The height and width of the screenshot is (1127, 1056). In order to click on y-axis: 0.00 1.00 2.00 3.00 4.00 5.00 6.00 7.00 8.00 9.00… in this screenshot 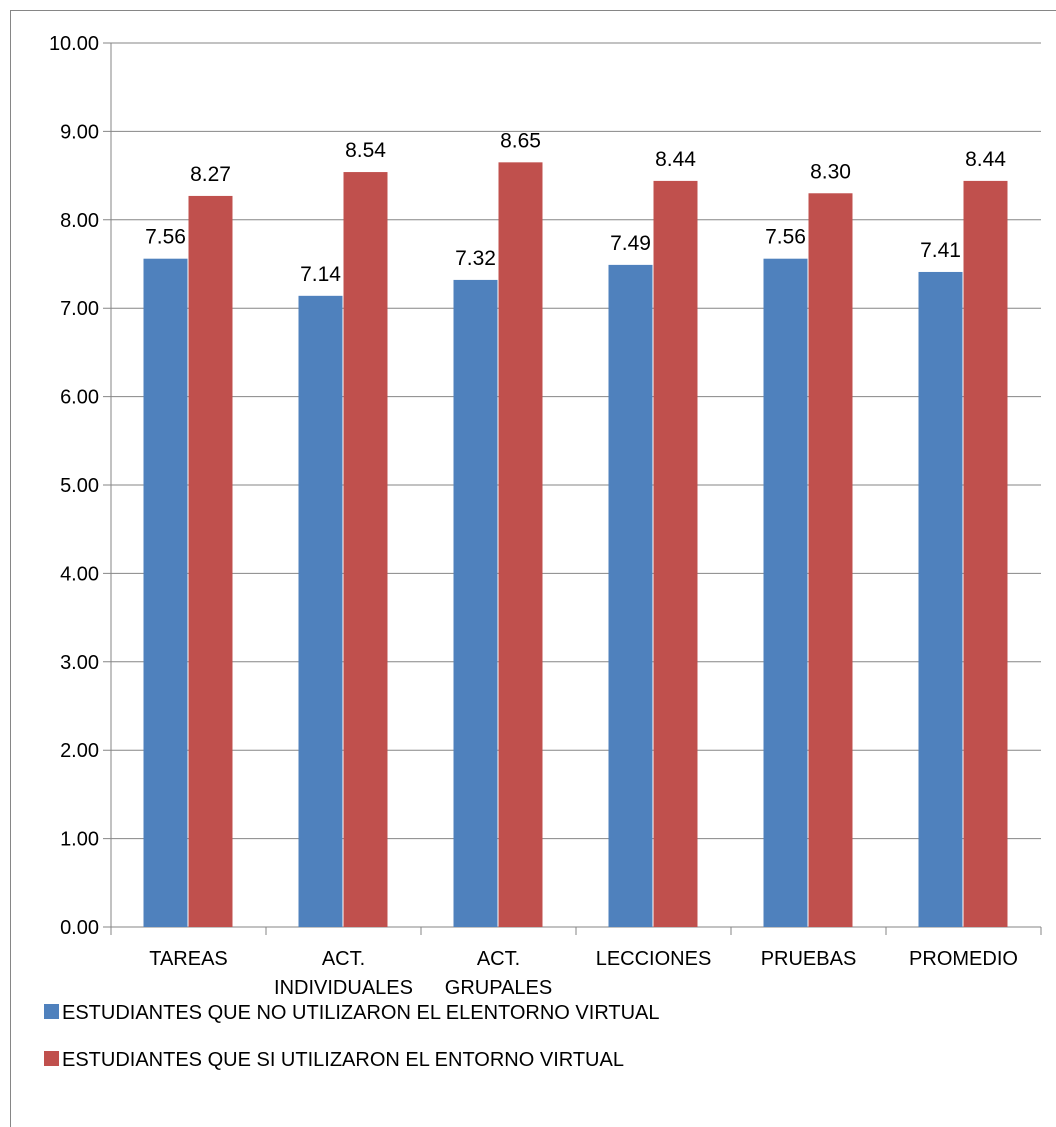, I will do `click(80, 486)`.